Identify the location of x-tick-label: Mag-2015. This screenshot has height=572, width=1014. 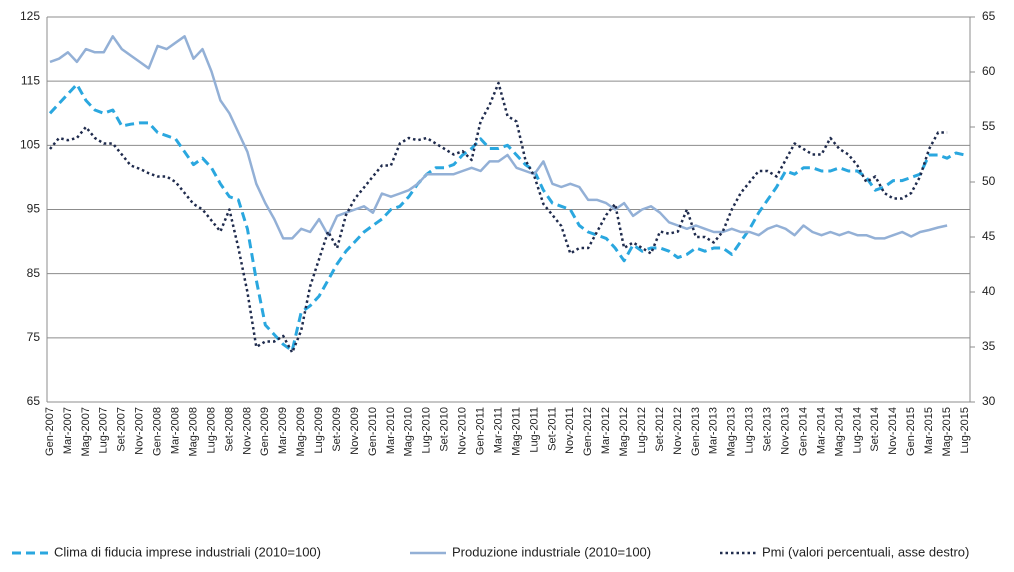
(947, 432).